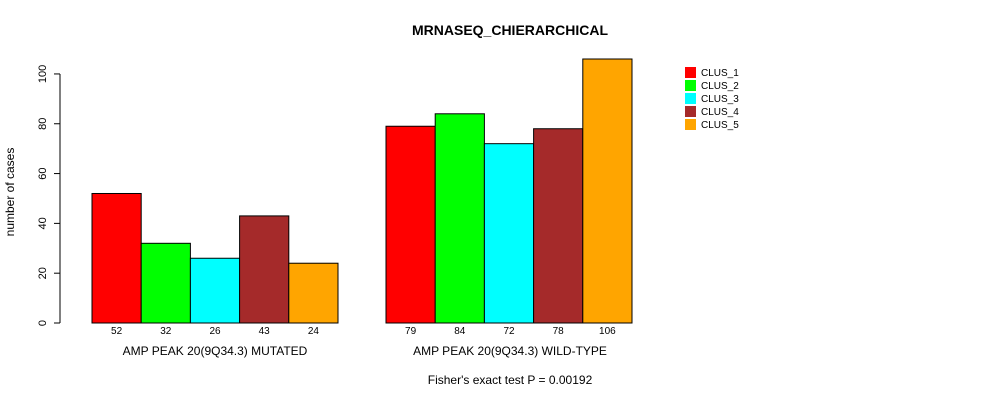 The height and width of the screenshot is (400, 990). What do you see at coordinates (314, 331) in the screenshot?
I see `bar-value-label: 24` at bounding box center [314, 331].